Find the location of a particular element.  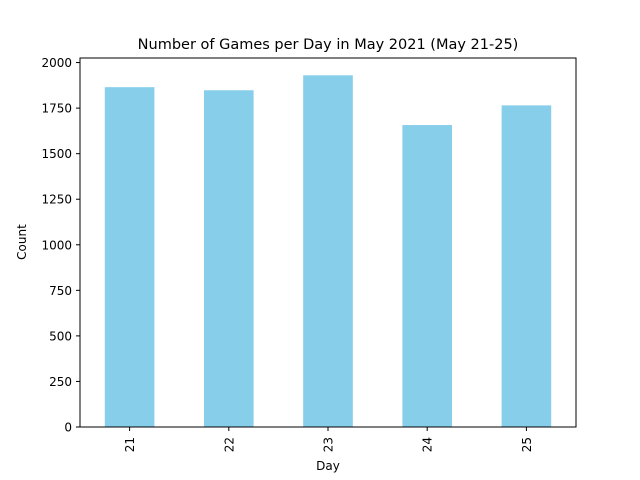

y-tick-label: 250 is located at coordinates (60, 382).